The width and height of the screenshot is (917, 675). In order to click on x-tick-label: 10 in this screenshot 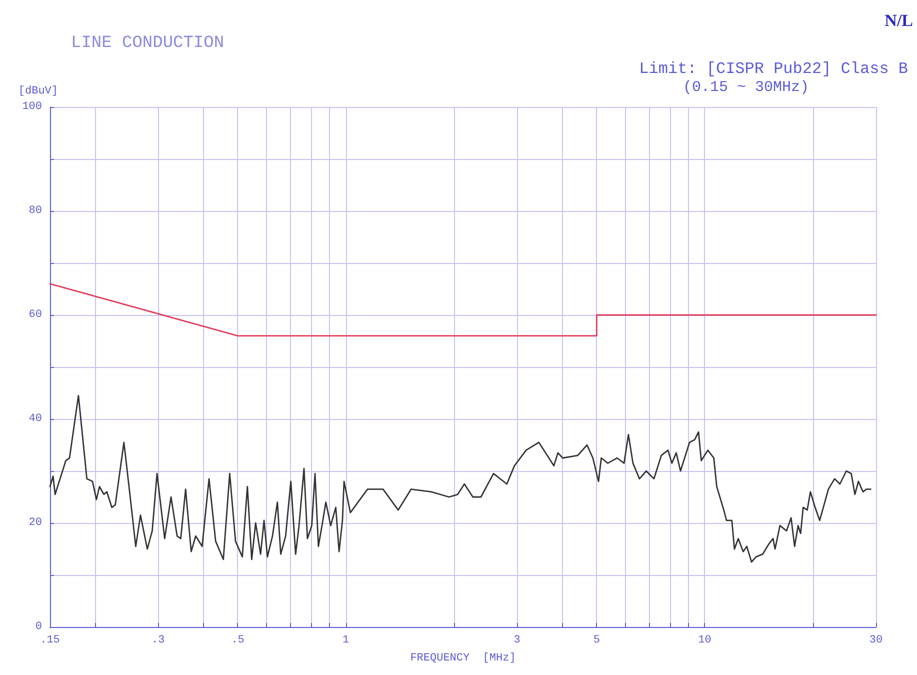, I will do `click(705, 640)`.